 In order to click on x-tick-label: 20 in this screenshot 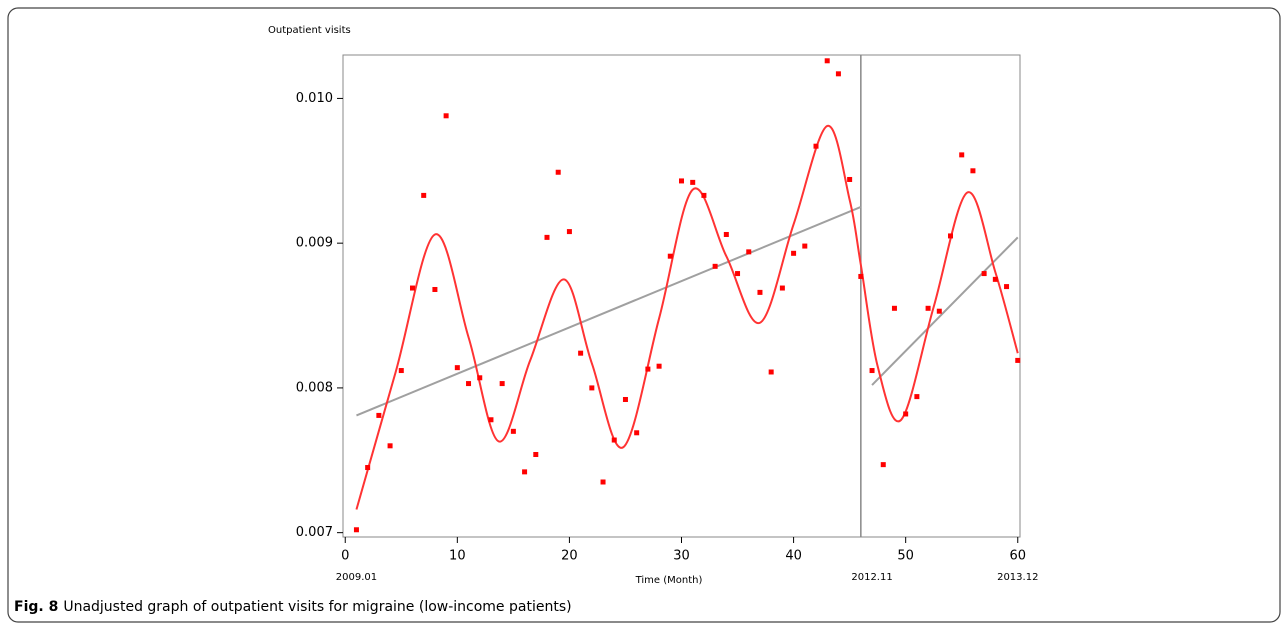, I will do `click(569, 556)`.